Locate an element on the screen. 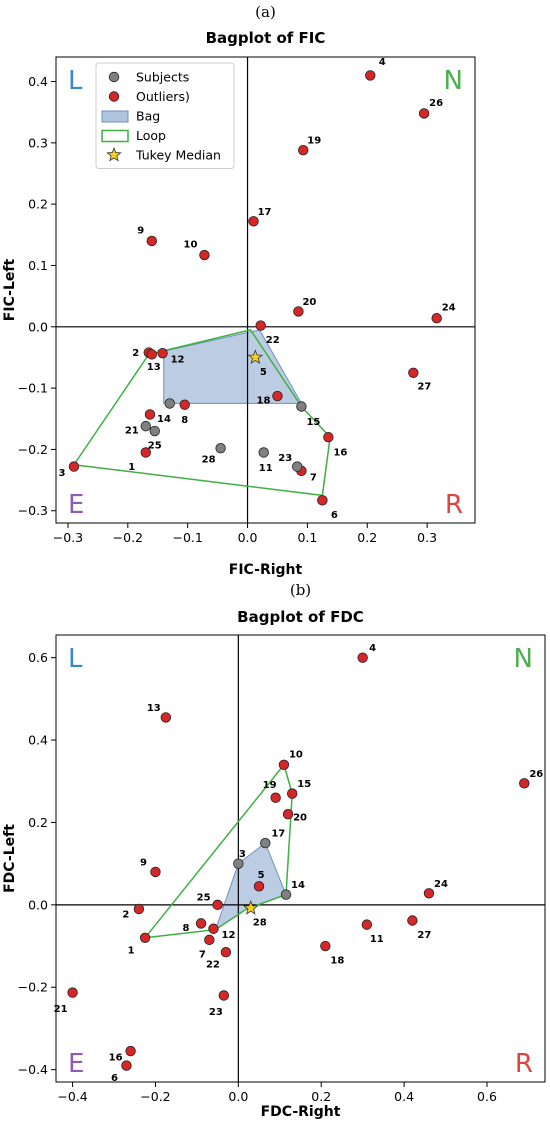  point-label: 1 is located at coordinates (131, 467).